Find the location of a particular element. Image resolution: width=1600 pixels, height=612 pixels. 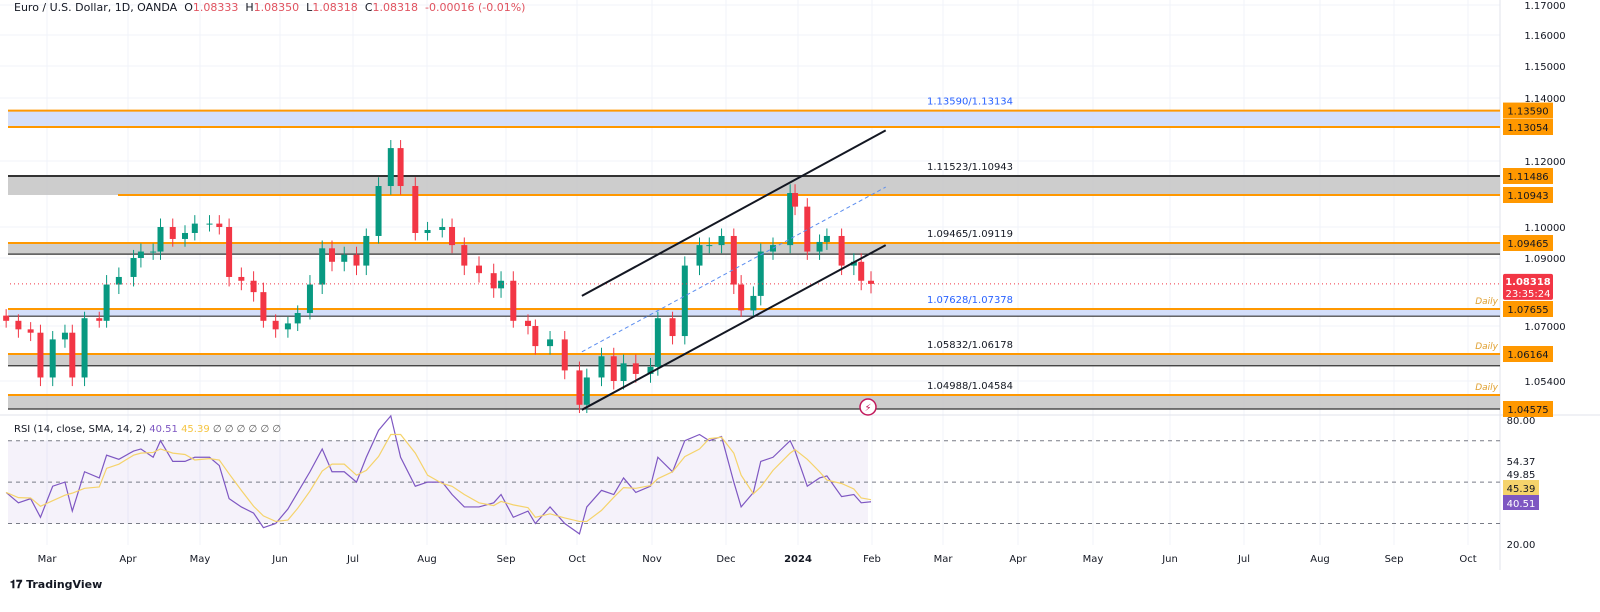

price-tag: 1.07655 is located at coordinates (1527, 310).